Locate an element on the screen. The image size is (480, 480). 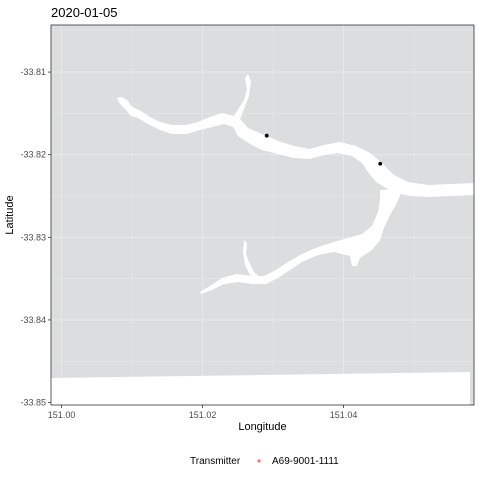
river-south-tributary-water is located at coordinates (252, 260).